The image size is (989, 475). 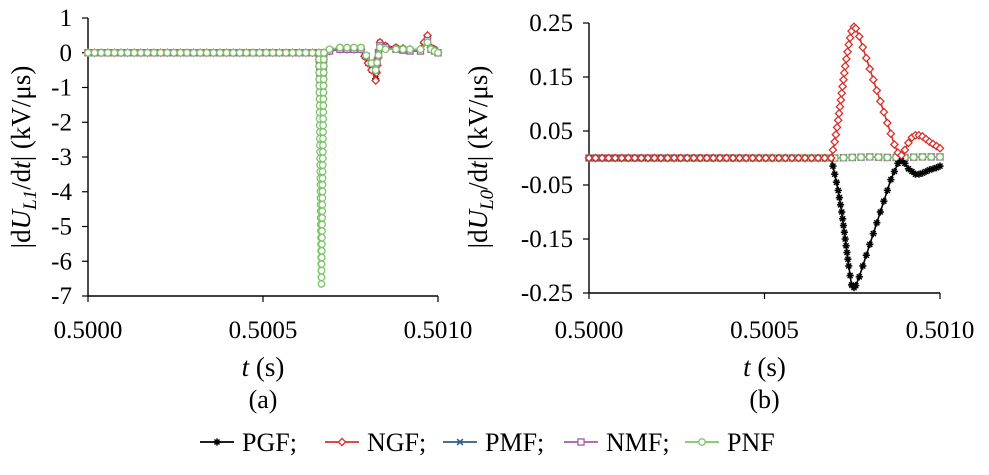 I want to click on y-tick-label: -0.15, so click(x=547, y=239).